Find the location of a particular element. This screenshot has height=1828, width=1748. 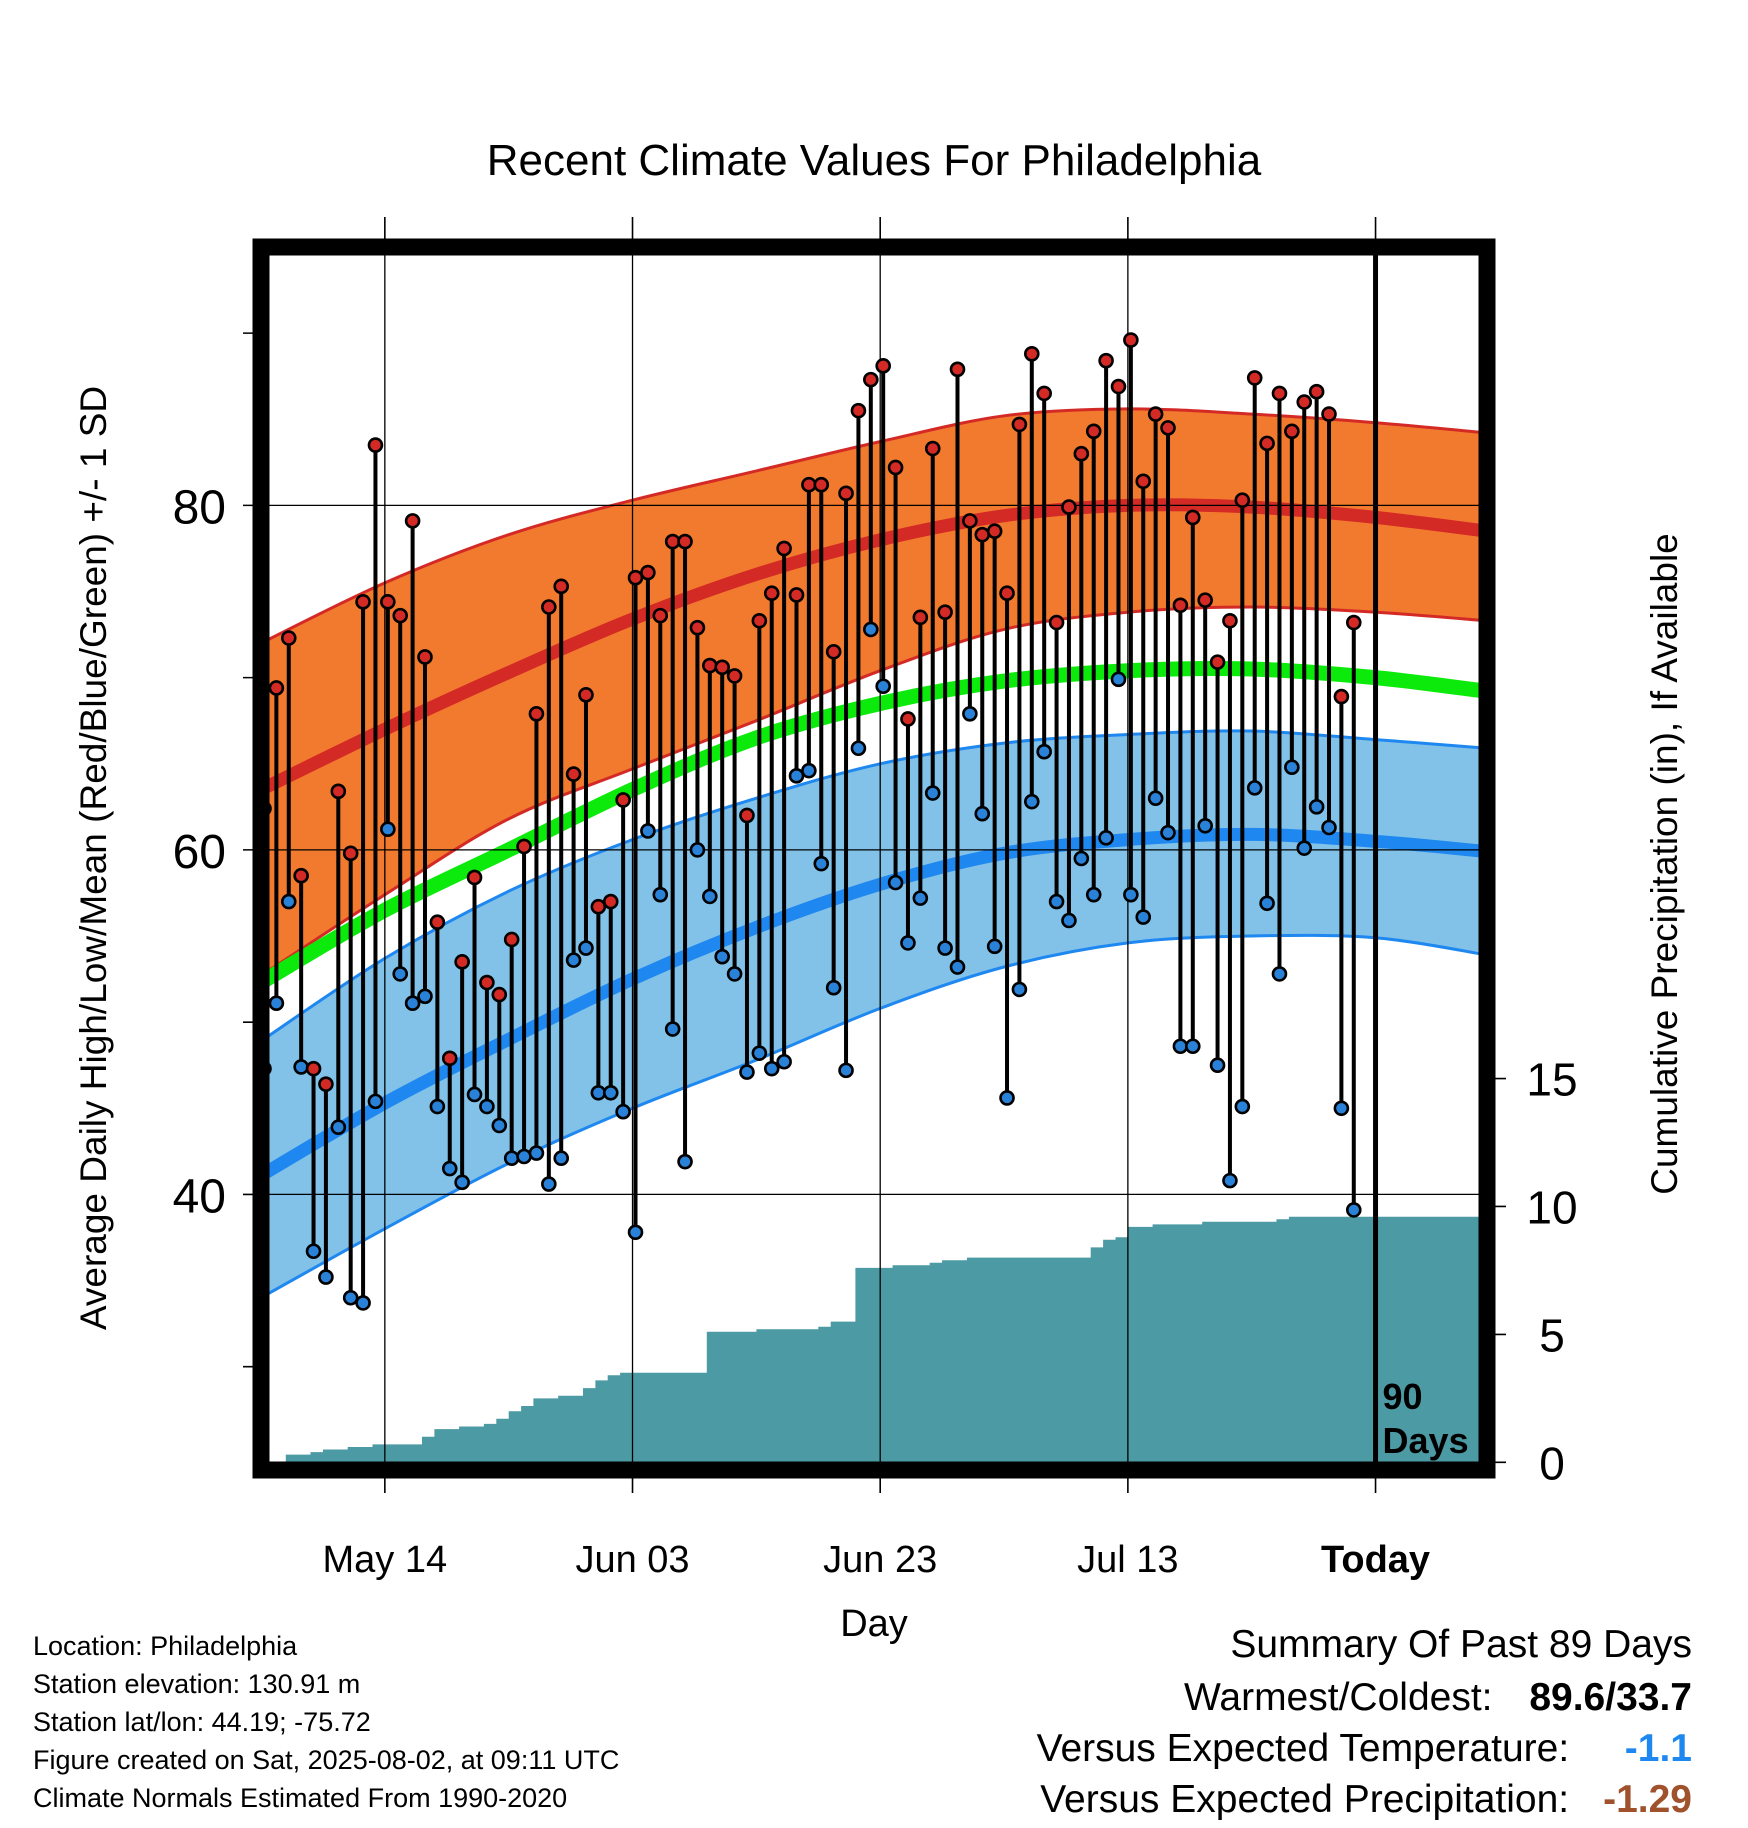

summary-warm-cold-value: 89.6/33.7 is located at coordinates (1610, 1697).